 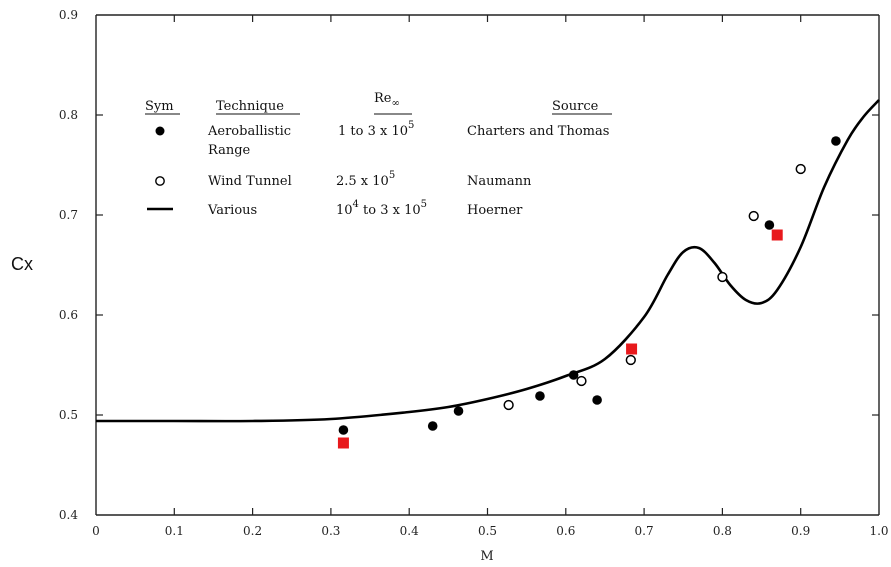 I want to click on legend-row1-re: 1 to 3 x 105, so click(x=376, y=129).